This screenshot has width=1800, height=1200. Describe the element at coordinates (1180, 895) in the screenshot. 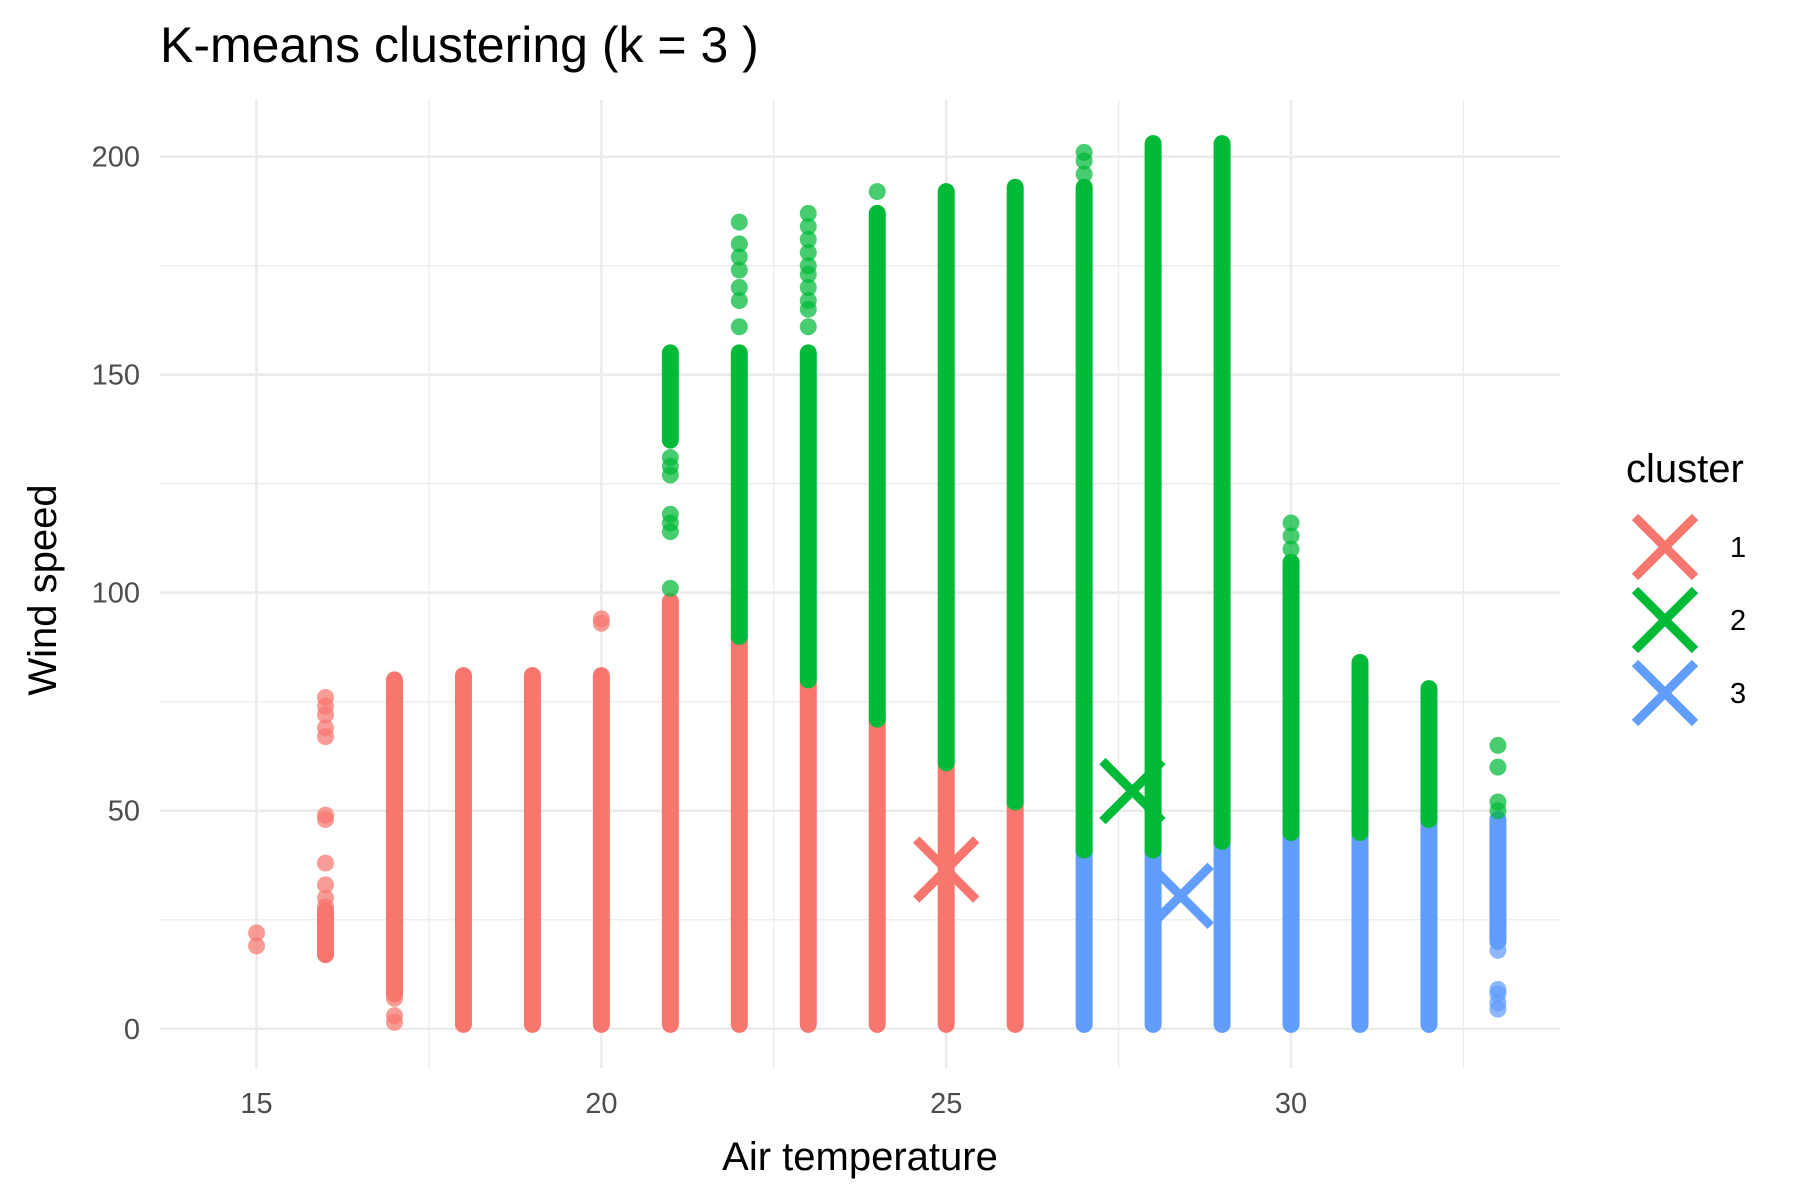

I see `centroid-3-marker` at that location.